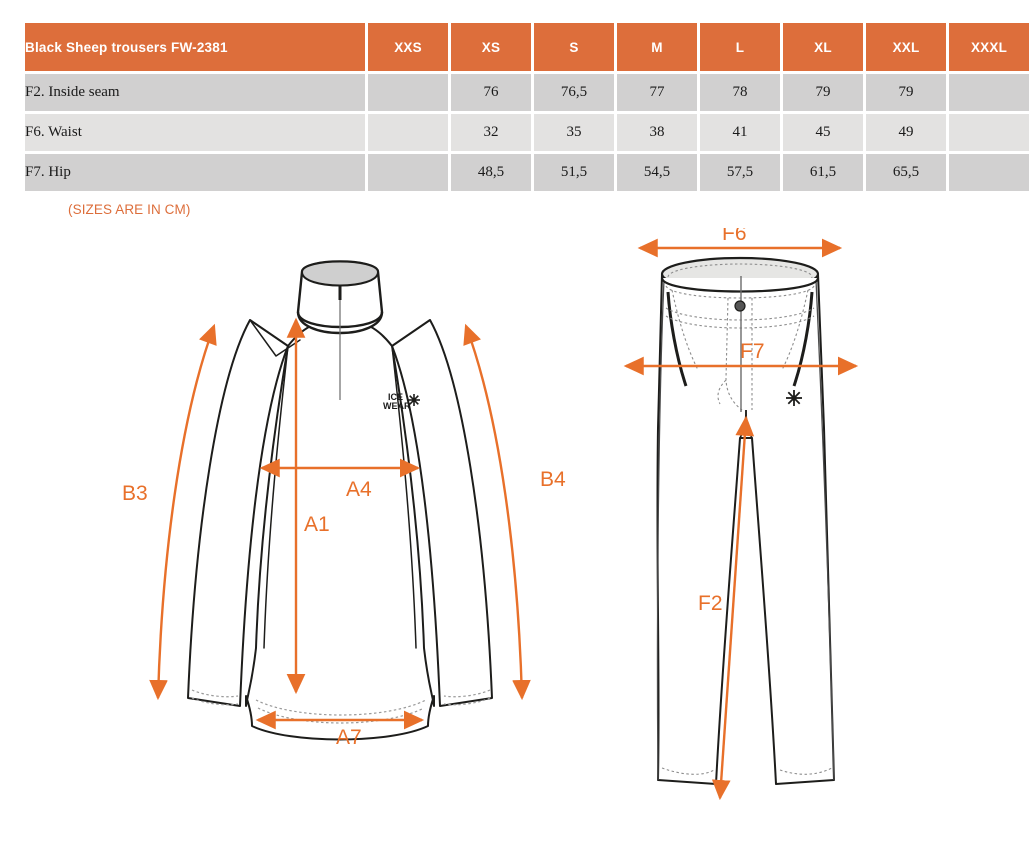 The image size is (1030, 849). What do you see at coordinates (195, 132) in the screenshot?
I see `measurement-label: F6. Waist` at bounding box center [195, 132].